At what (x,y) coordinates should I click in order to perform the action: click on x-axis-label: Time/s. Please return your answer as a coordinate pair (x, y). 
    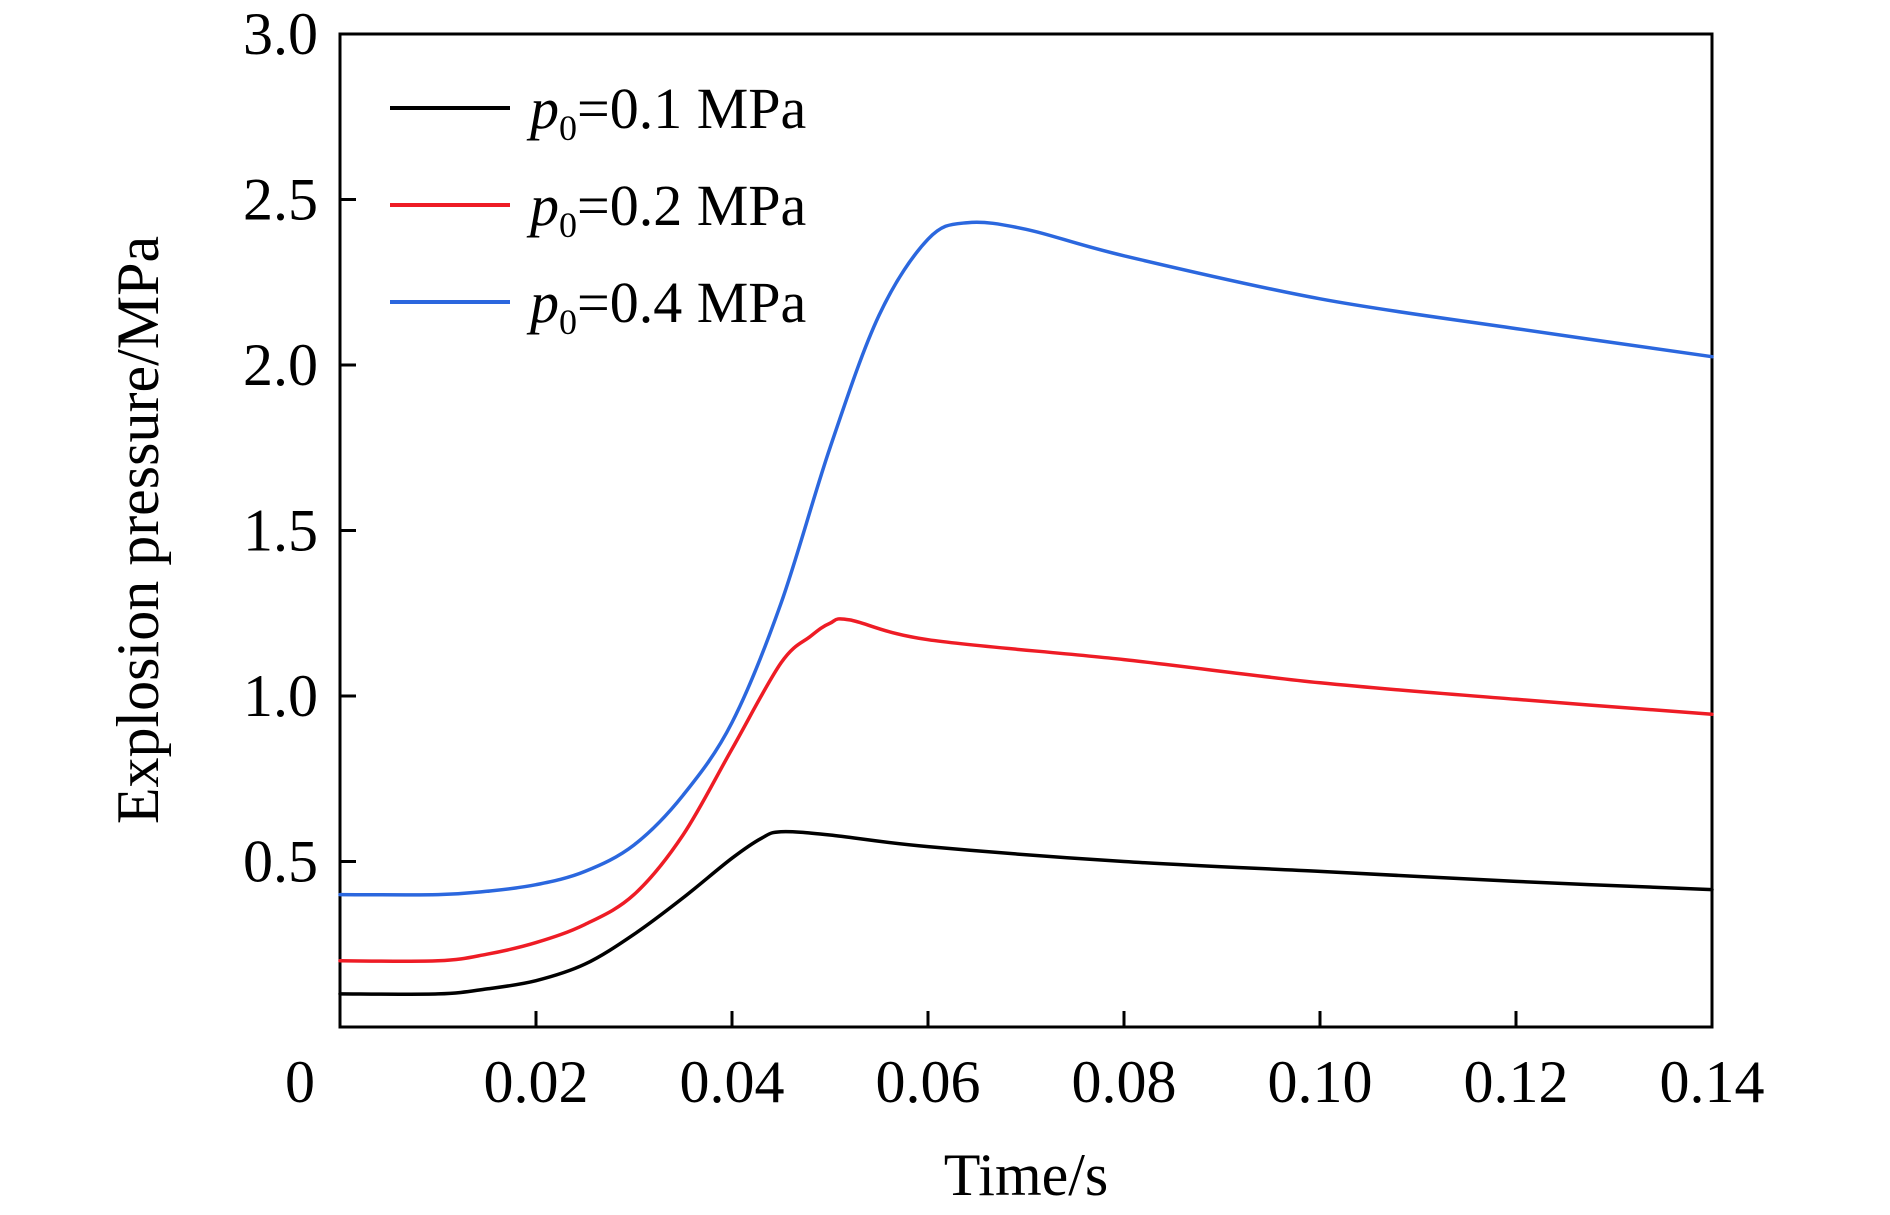
    Looking at the image, I should click on (1026, 1175).